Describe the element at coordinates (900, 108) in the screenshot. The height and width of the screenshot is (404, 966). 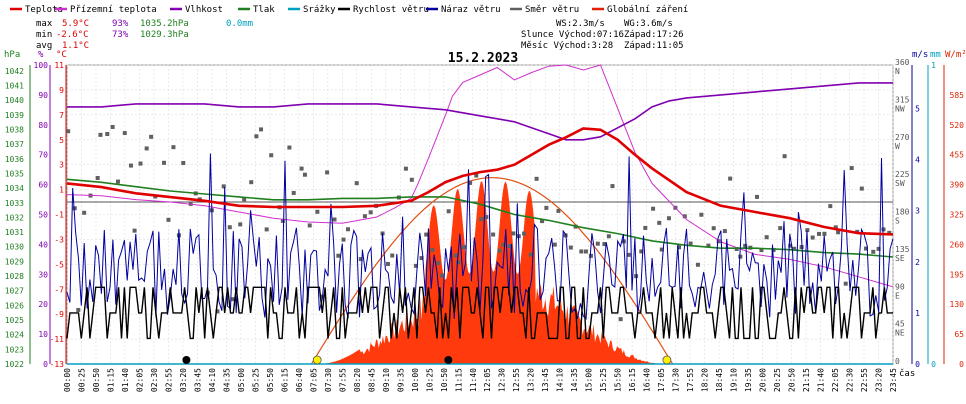
I see `dir-name: NW` at that location.